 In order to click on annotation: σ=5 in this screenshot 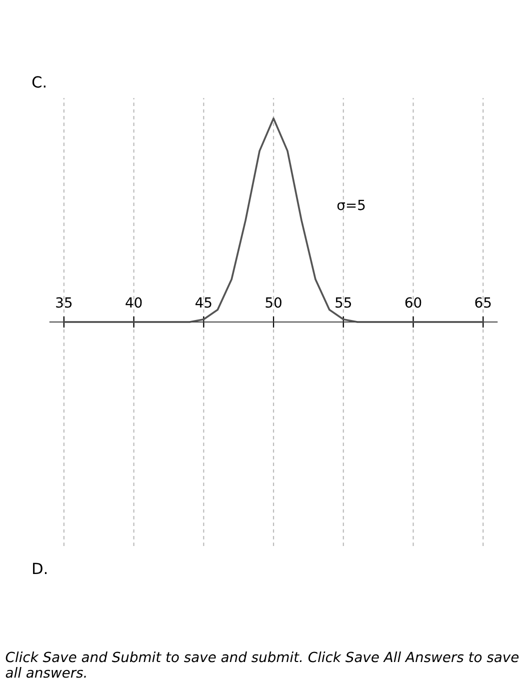, I will do `click(351, 205)`.